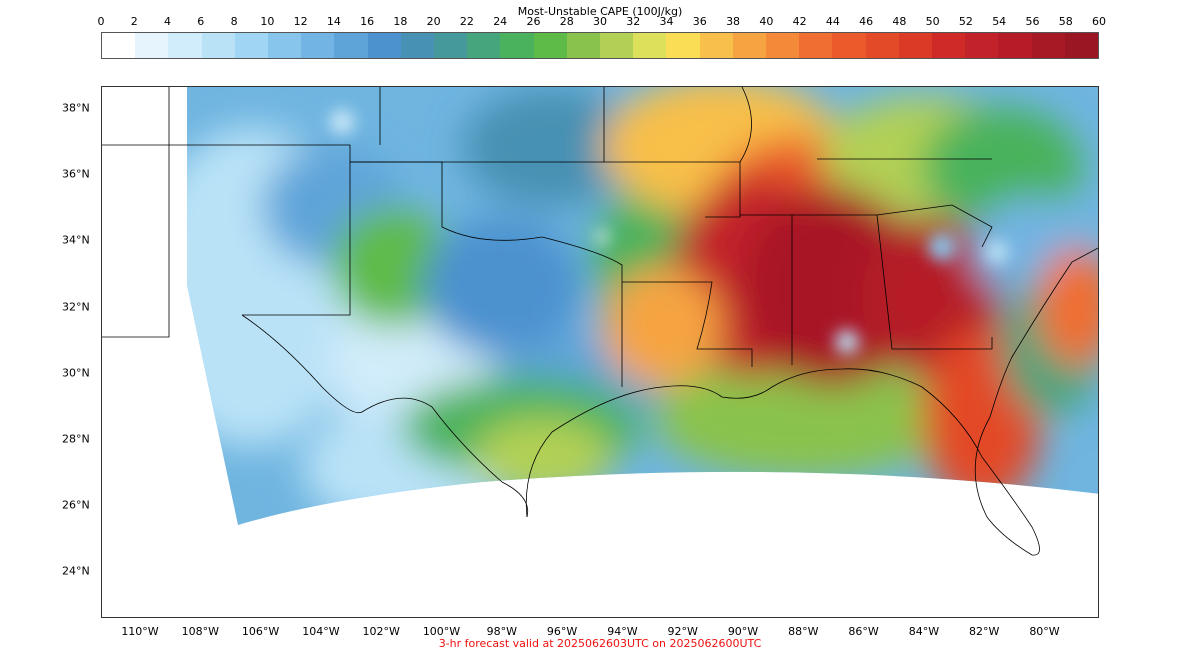 The image size is (1200, 650). Describe the element at coordinates (984, 631) in the screenshot. I see `longitude-label: 82°W` at that location.